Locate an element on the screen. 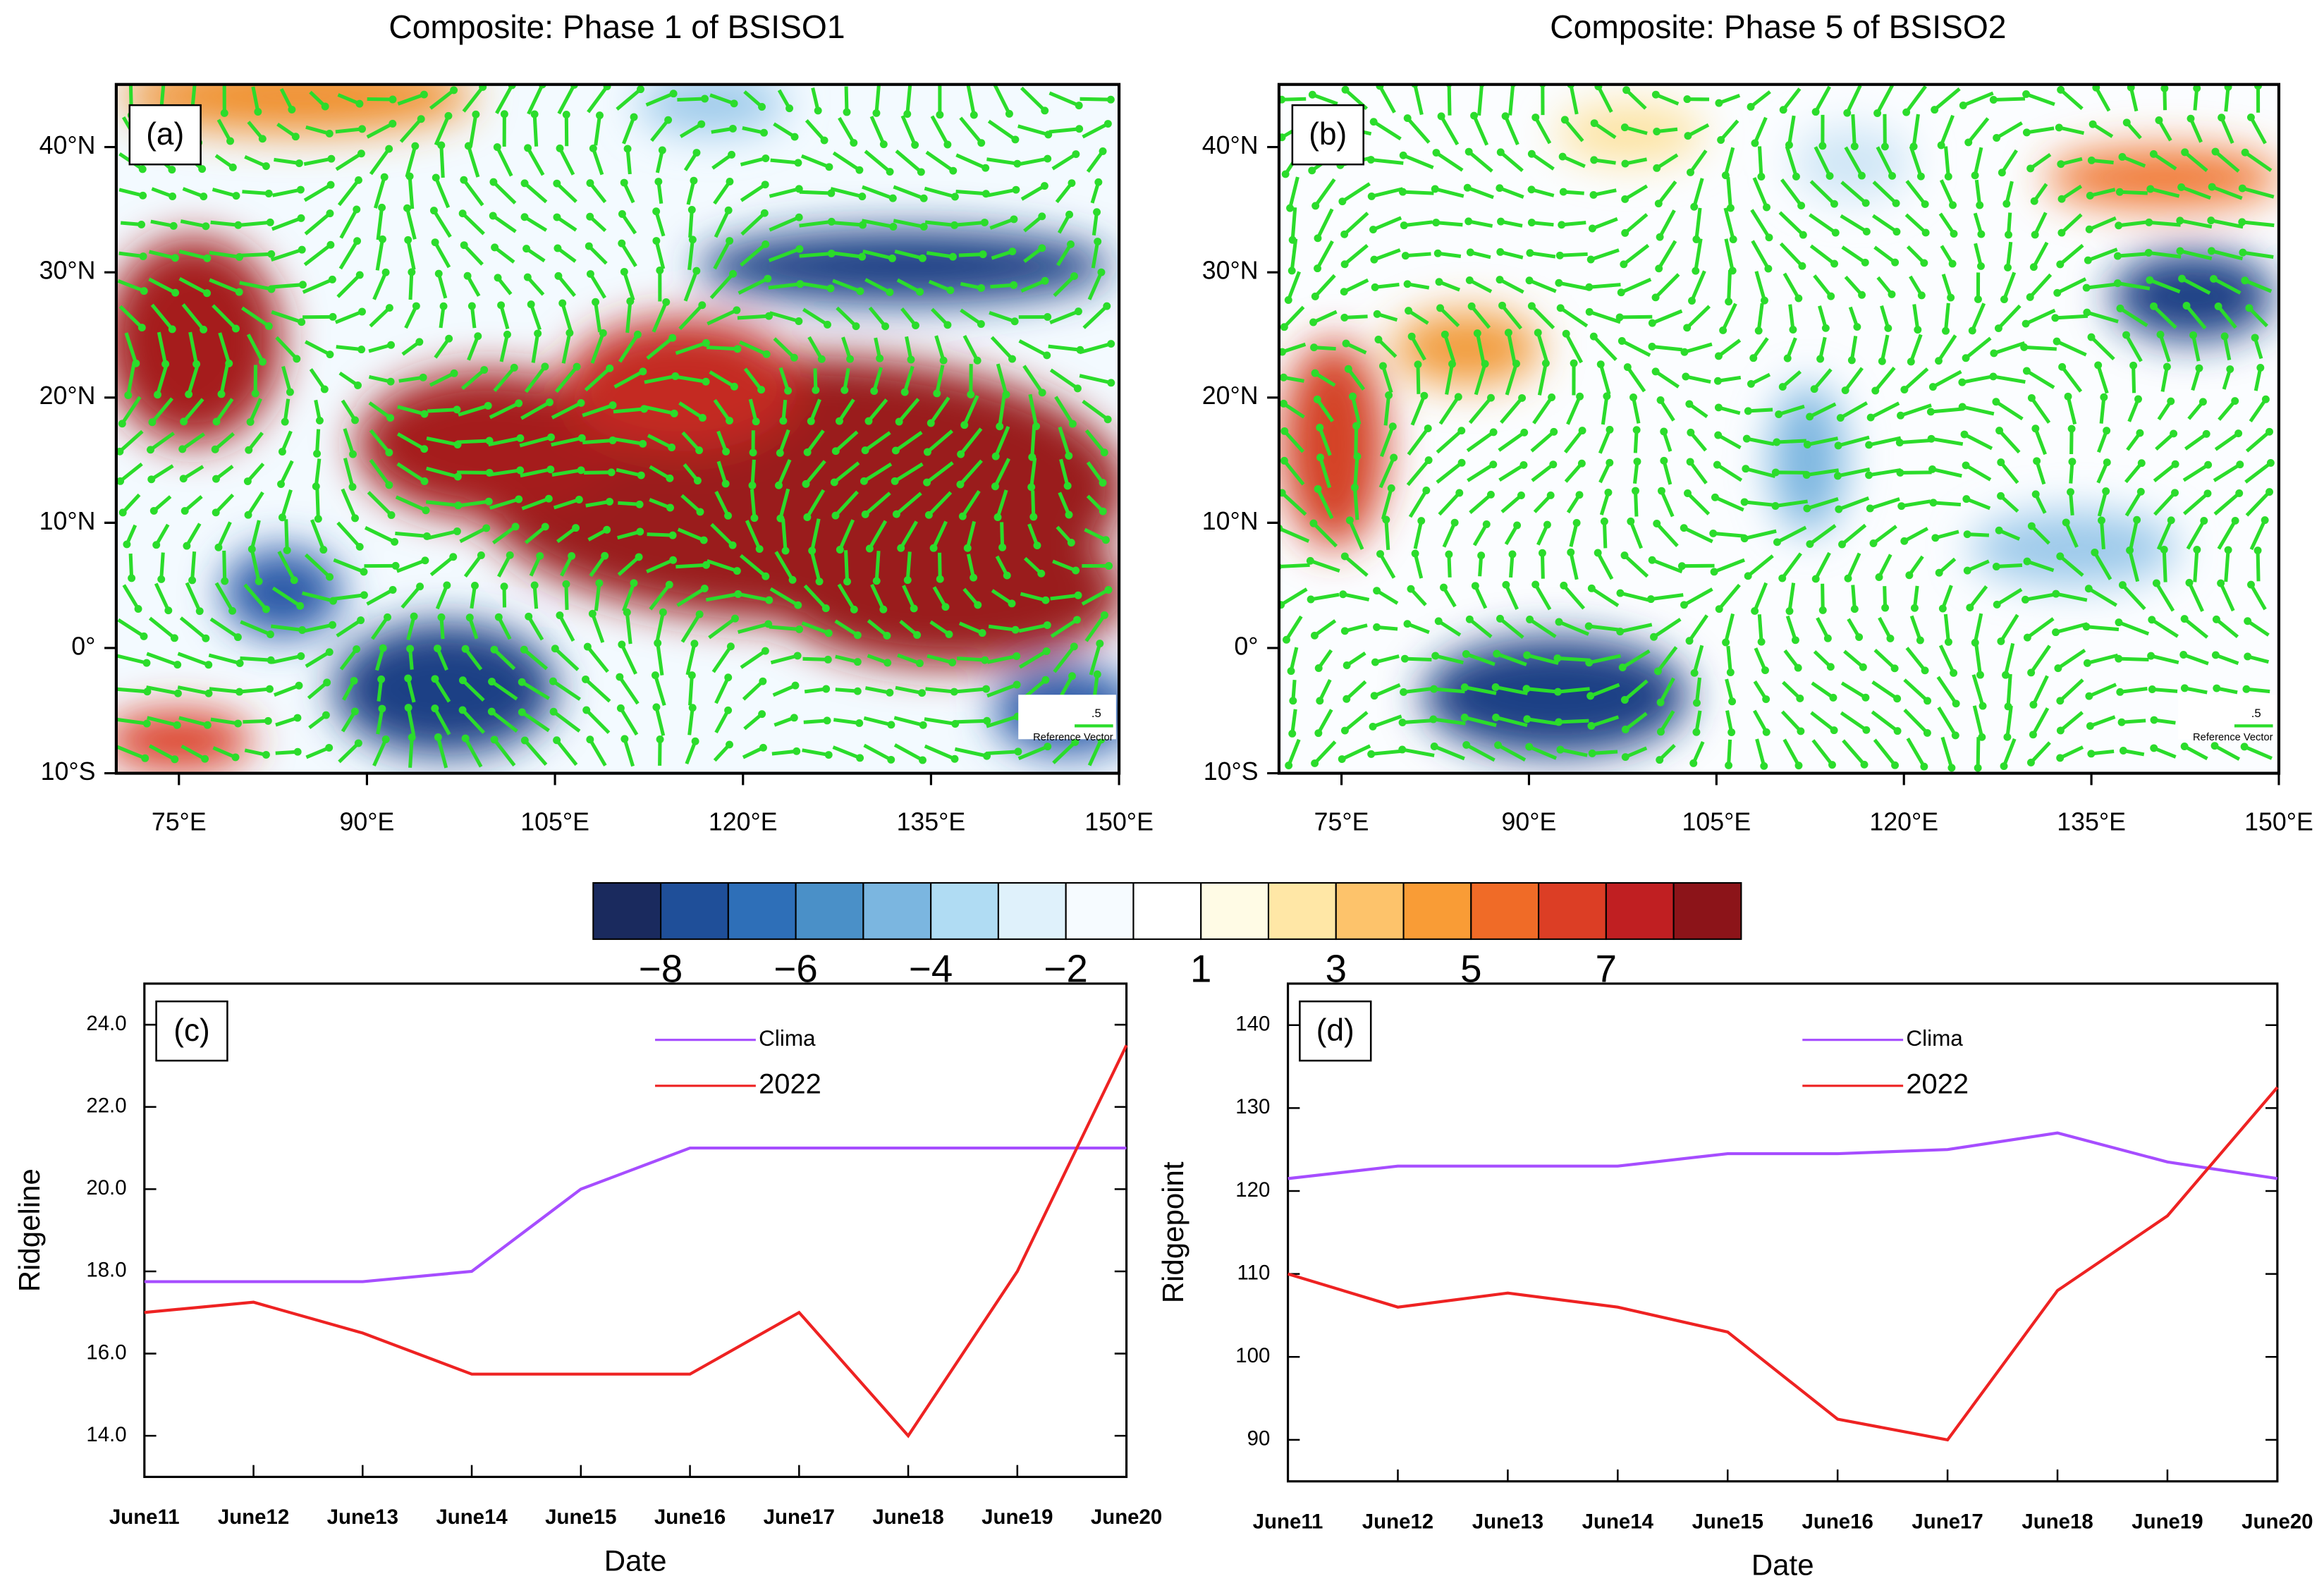  y-tick-label: 20°N is located at coordinates (1230, 395).